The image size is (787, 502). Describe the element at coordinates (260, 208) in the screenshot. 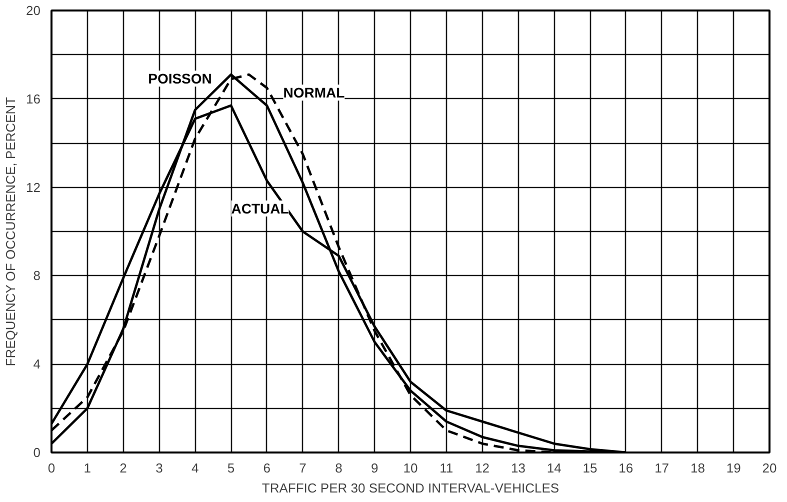

I see `series-label: ACTUAL` at that location.